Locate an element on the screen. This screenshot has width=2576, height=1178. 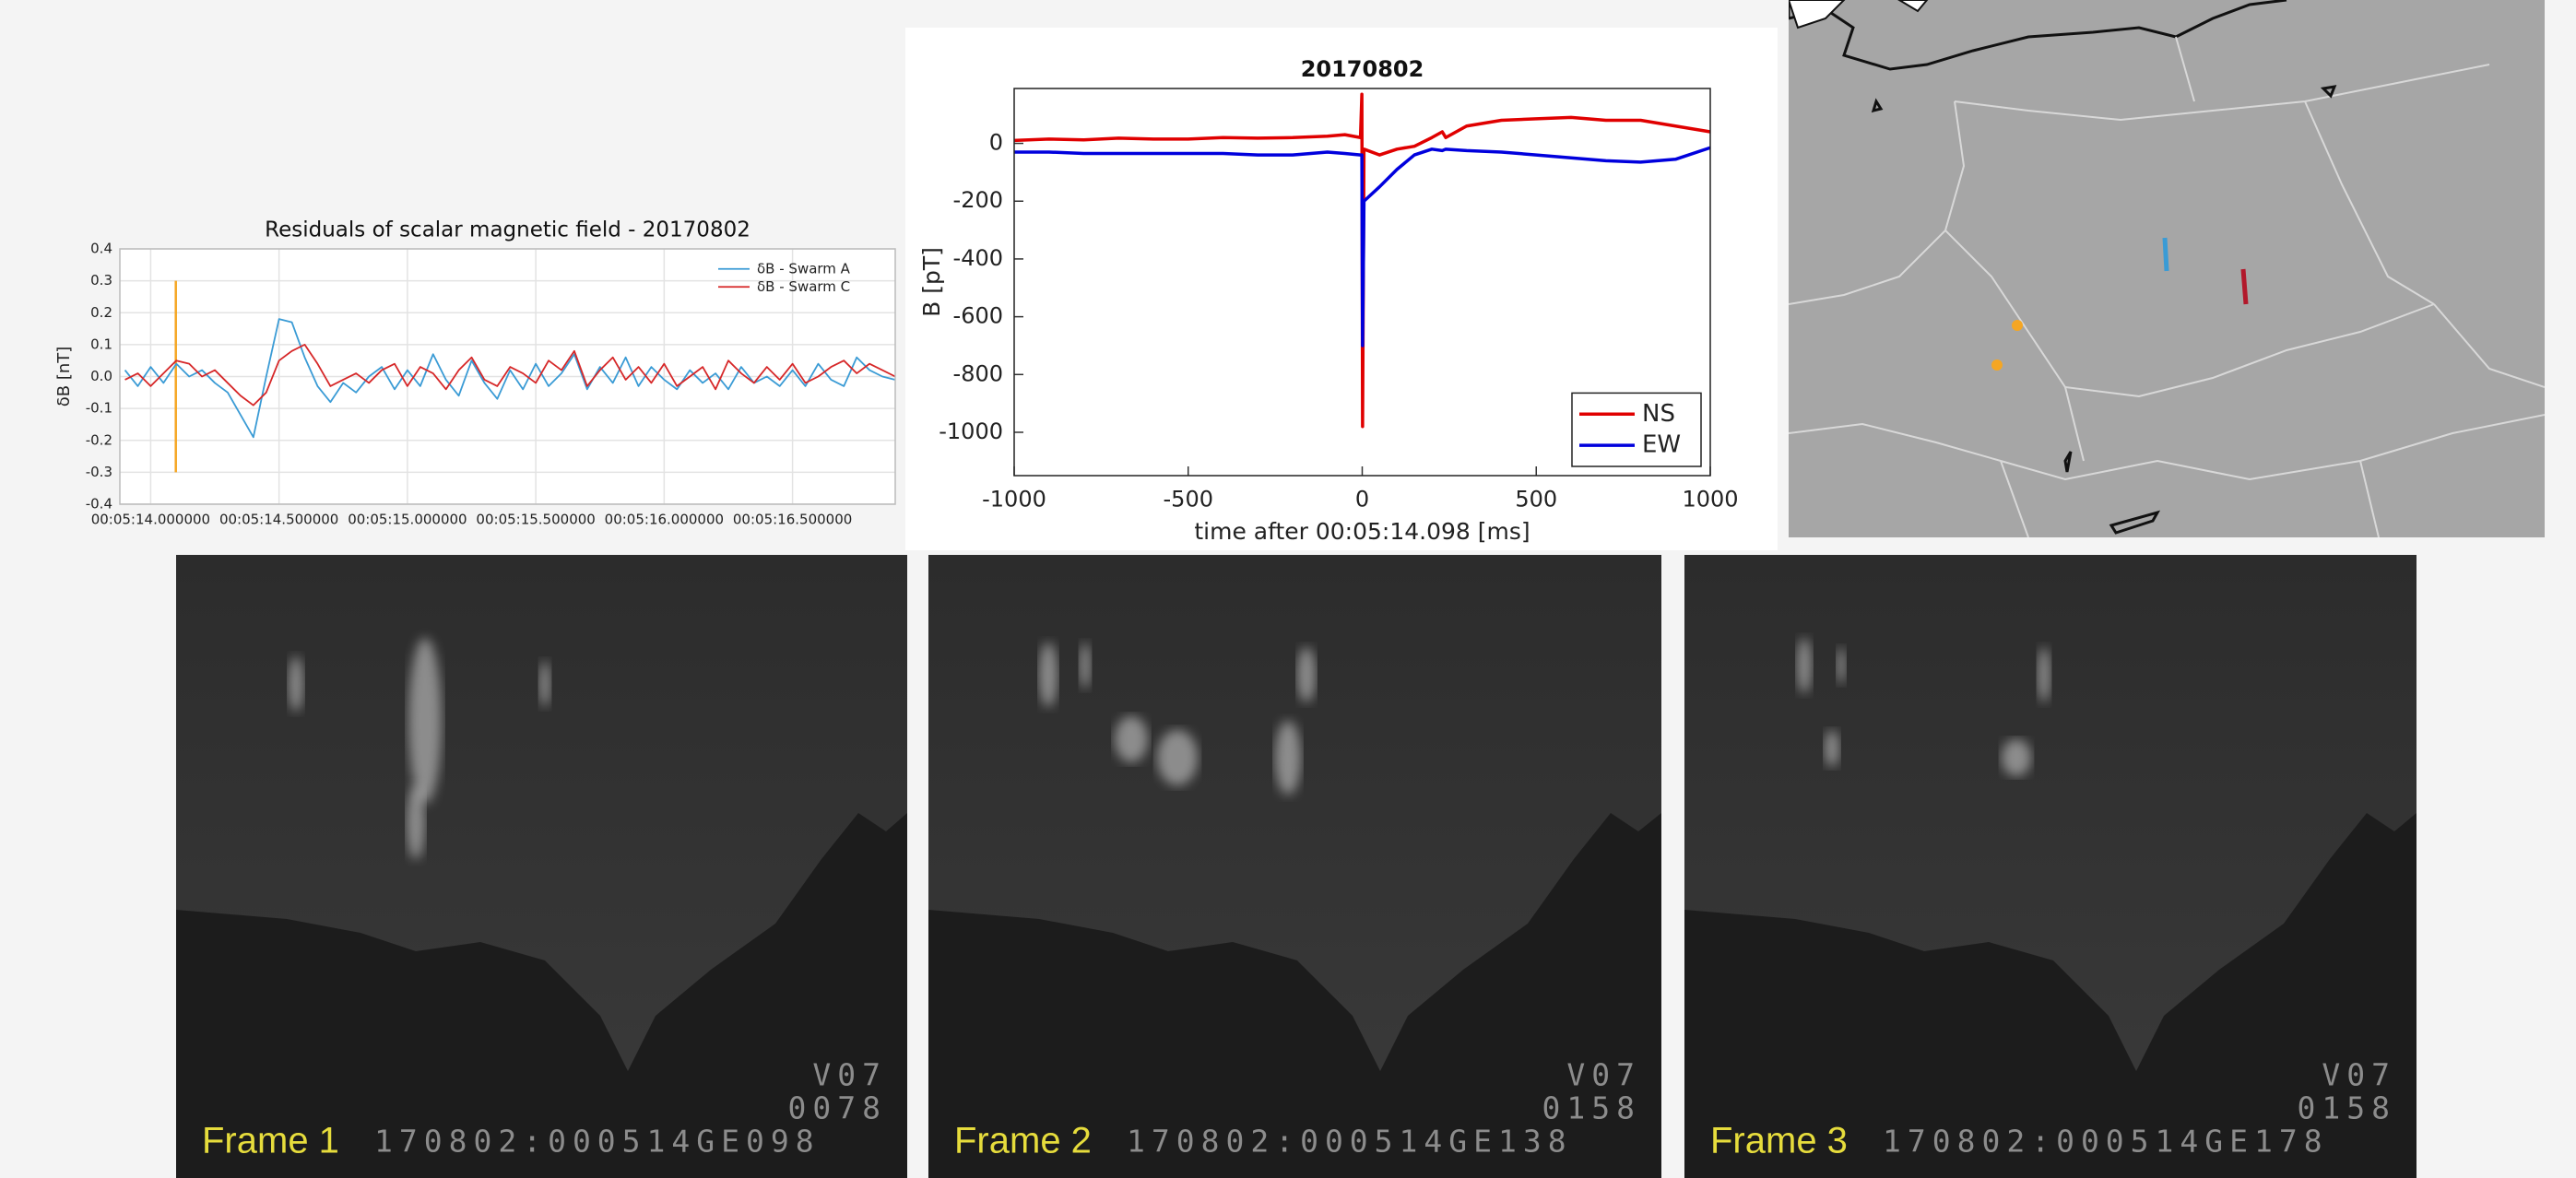
y-tick-label: -1000 is located at coordinates (971, 431).